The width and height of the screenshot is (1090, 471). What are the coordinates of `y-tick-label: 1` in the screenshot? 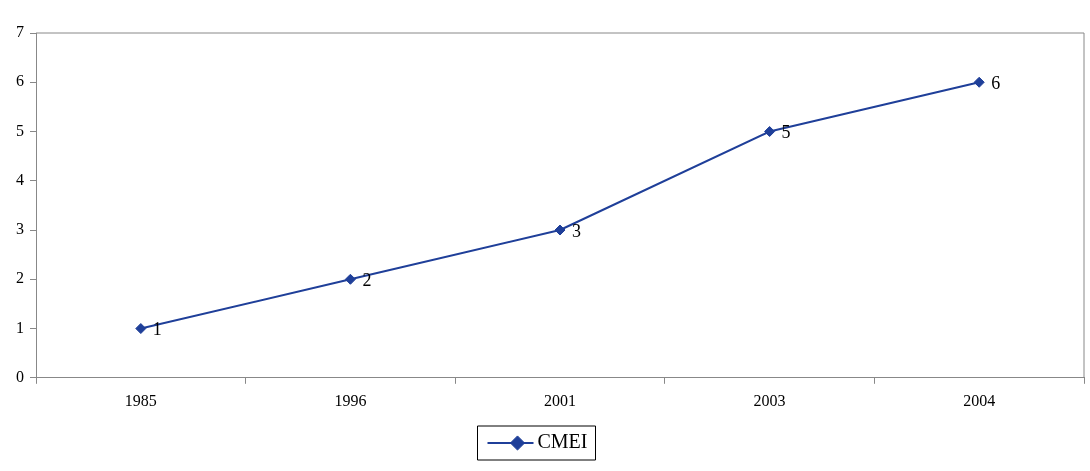 It's located at (20, 327).